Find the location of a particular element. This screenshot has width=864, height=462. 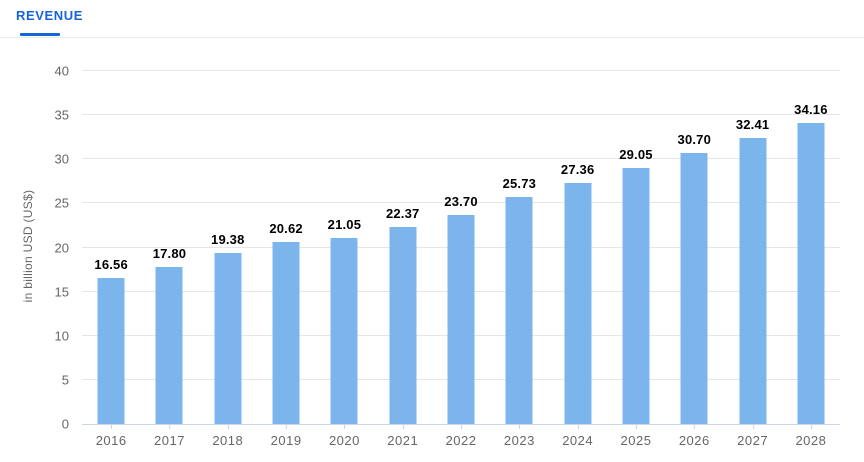

bar-column: 27.36 2024 is located at coordinates (578, 259).